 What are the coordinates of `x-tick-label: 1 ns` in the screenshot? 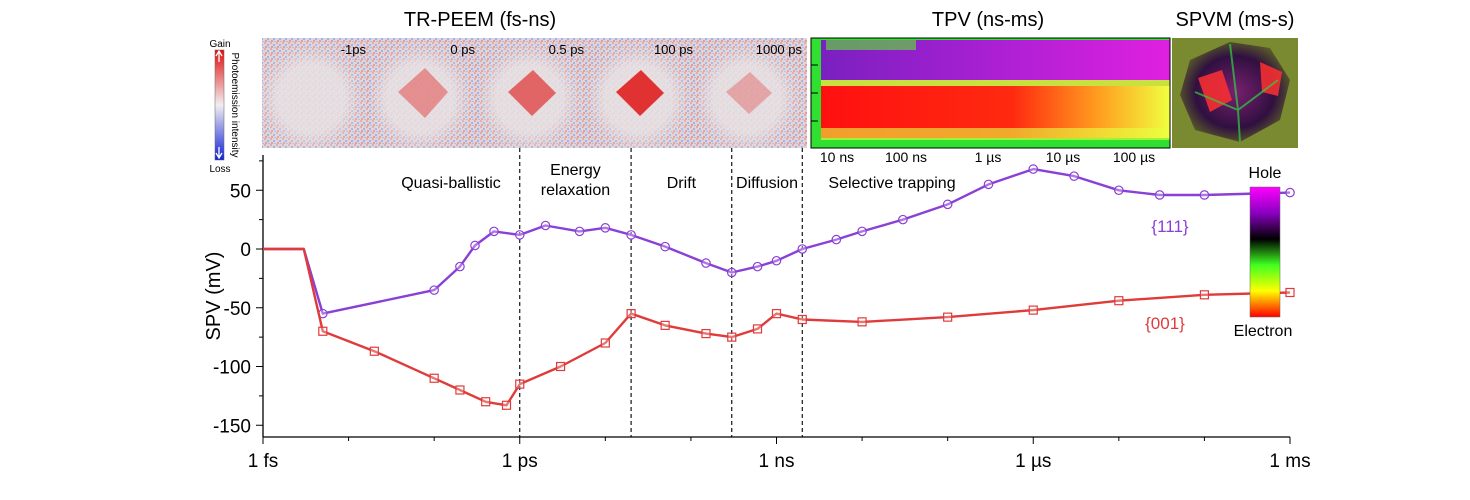 It's located at (777, 461).